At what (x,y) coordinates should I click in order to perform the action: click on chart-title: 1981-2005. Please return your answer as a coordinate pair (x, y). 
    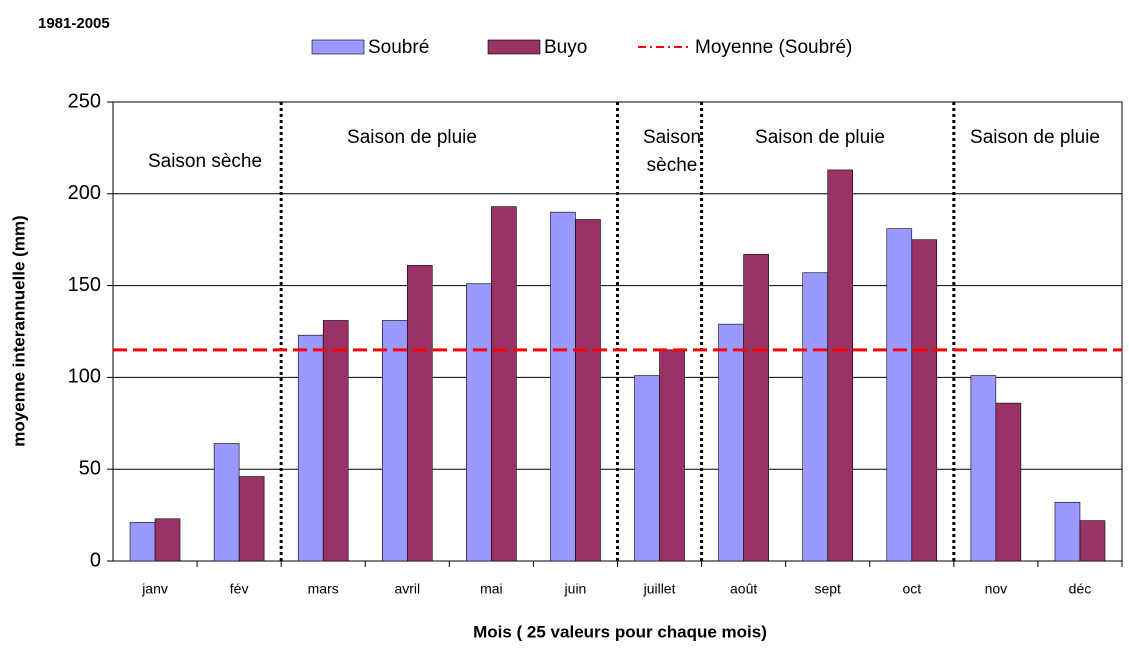
    Looking at the image, I should click on (74, 23).